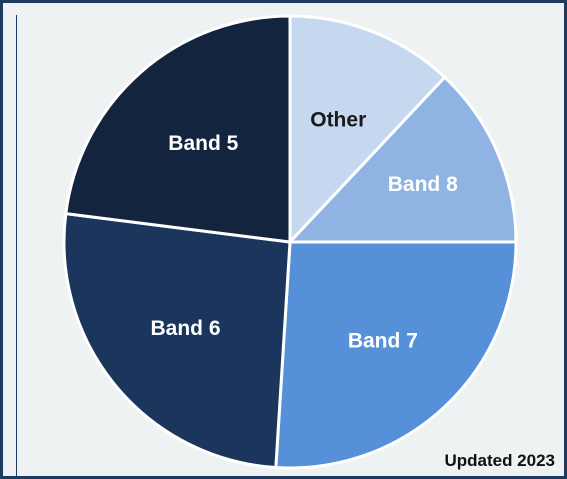  Describe the element at coordinates (423, 184) in the screenshot. I see `slice-label-band-8: Band 8` at that location.